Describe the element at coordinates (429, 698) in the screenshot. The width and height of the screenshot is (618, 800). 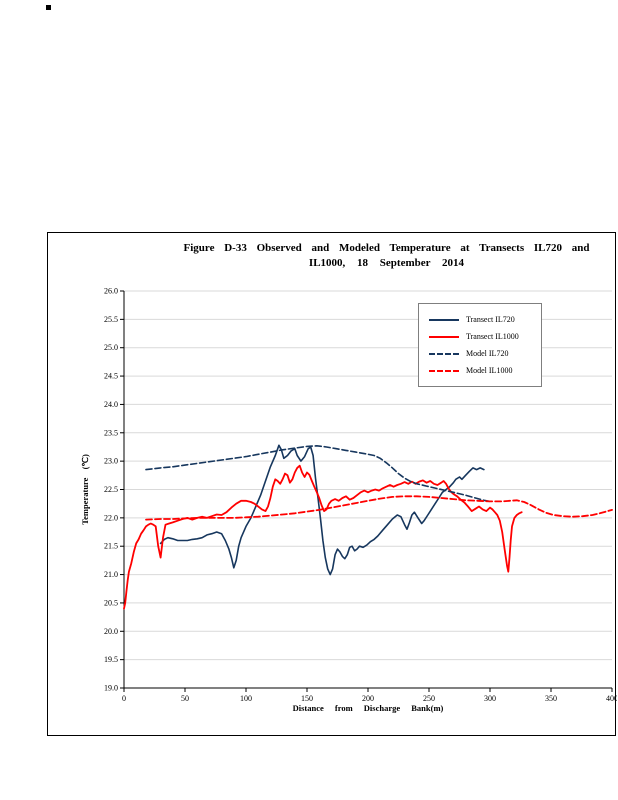
I see `x-tick-label: 250` at that location.